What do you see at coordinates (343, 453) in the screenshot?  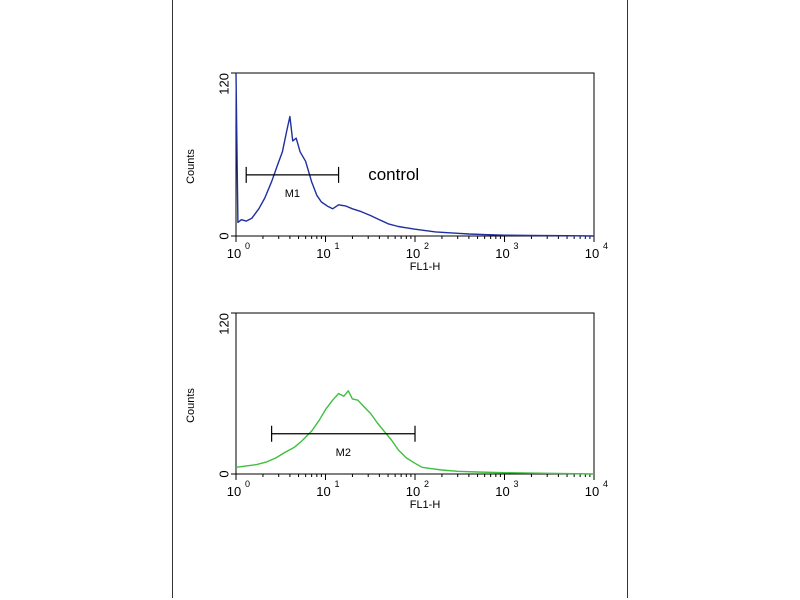 I see `marker-label: M2` at bounding box center [343, 453].